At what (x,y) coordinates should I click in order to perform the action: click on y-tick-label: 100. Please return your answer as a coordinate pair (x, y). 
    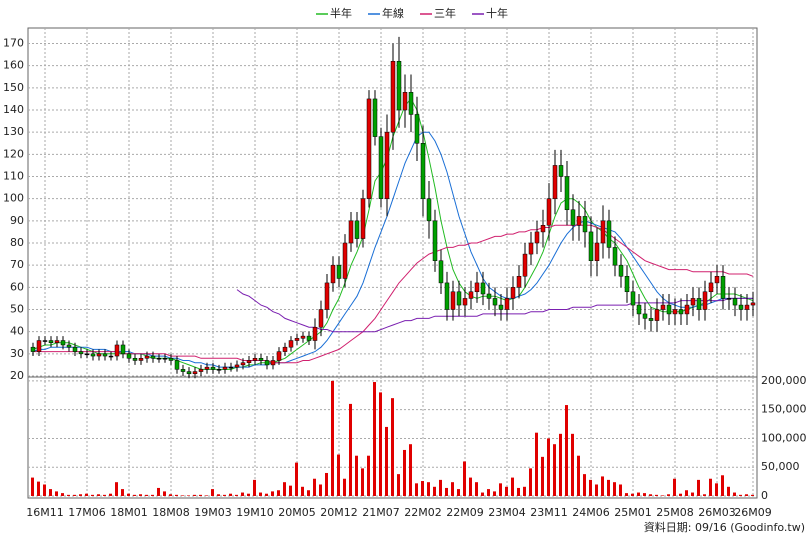
    Looking at the image, I should click on (13, 198).